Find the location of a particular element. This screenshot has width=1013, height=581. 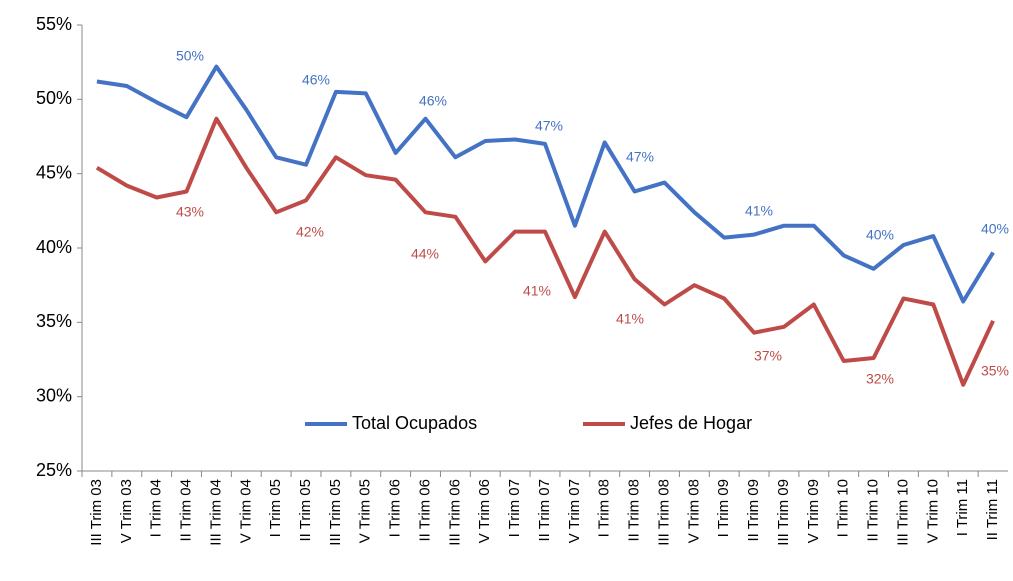

annotation: 35% is located at coordinates (995, 371).